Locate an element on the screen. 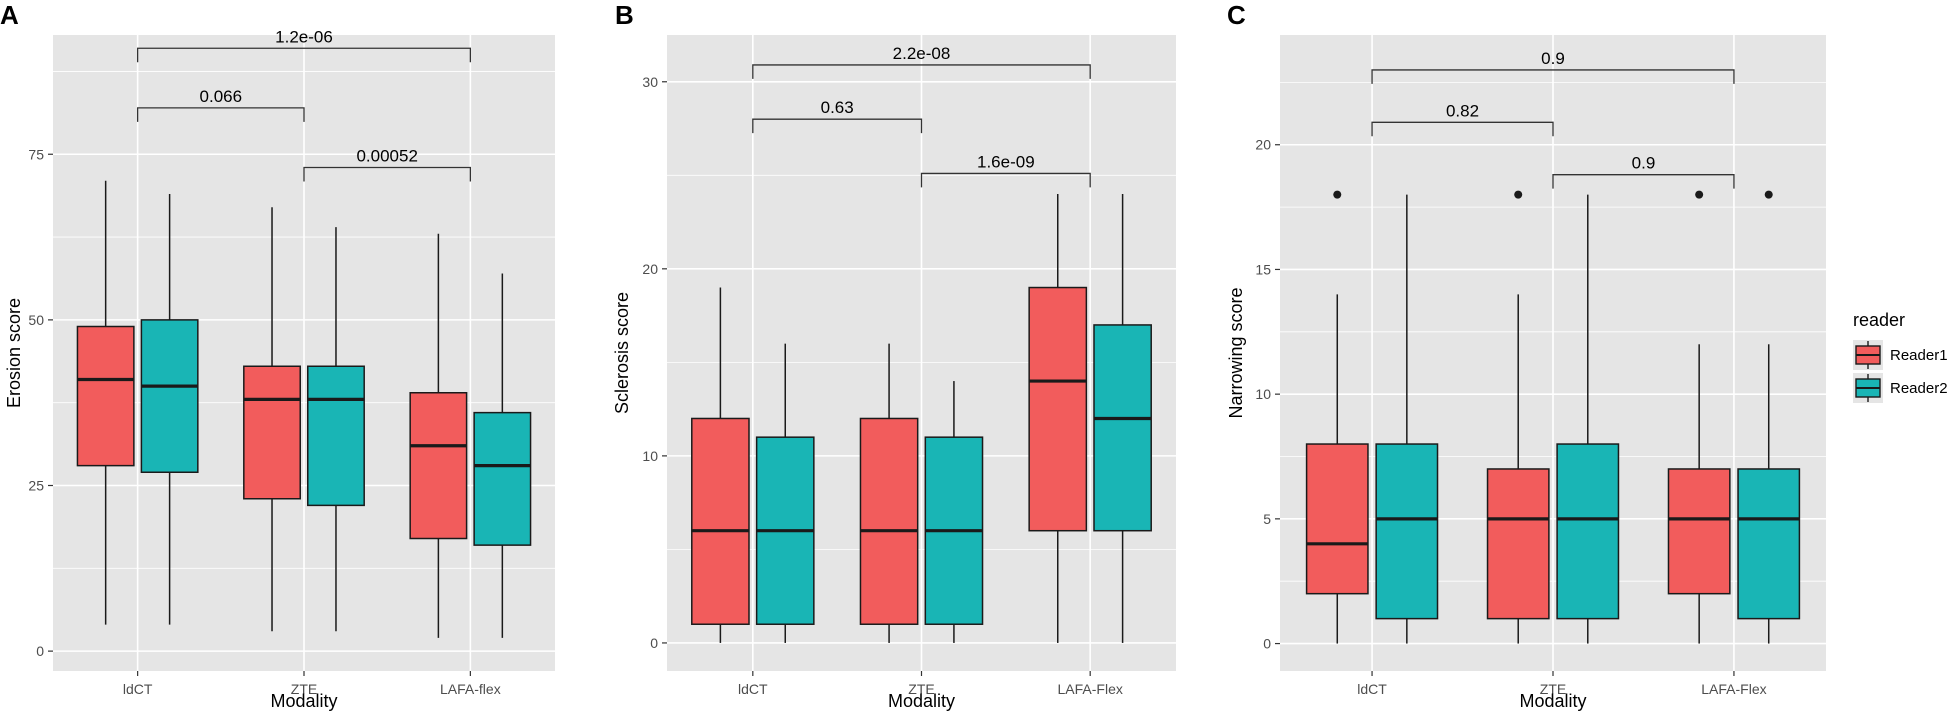 This screenshot has width=1953, height=716. comparison-bracket: 0.82 is located at coordinates (1462, 119).